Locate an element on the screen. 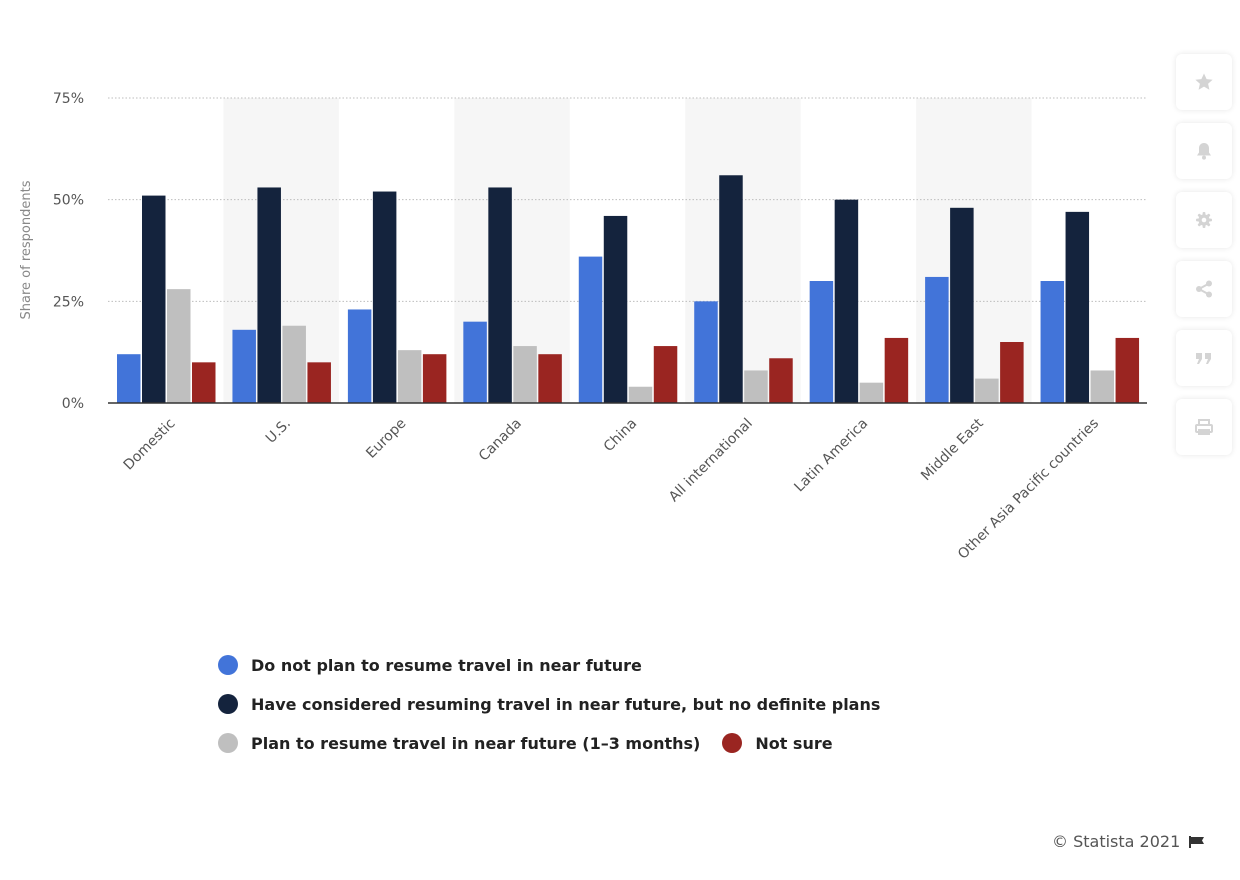  credit-text: © Statista 2021 is located at coordinates (1116, 841).